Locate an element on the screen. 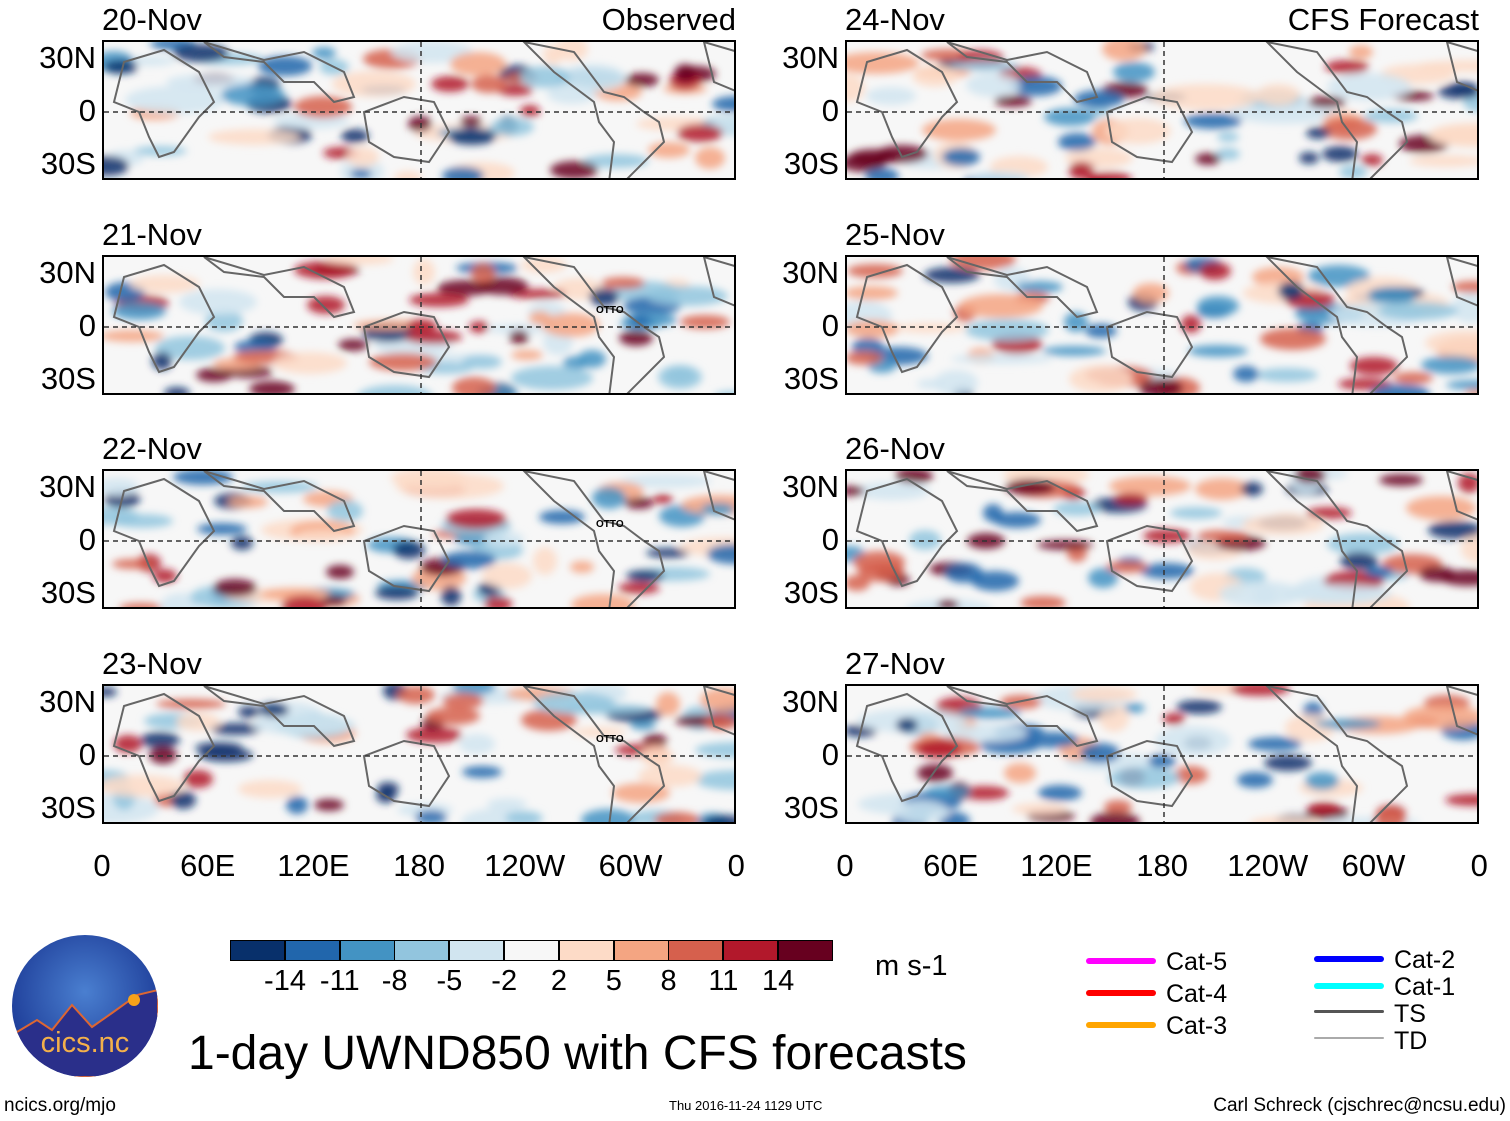 Image resolution: width=1510 pixels, height=1121 pixels. footer-url: ncics.org/mjo is located at coordinates (60, 1105).